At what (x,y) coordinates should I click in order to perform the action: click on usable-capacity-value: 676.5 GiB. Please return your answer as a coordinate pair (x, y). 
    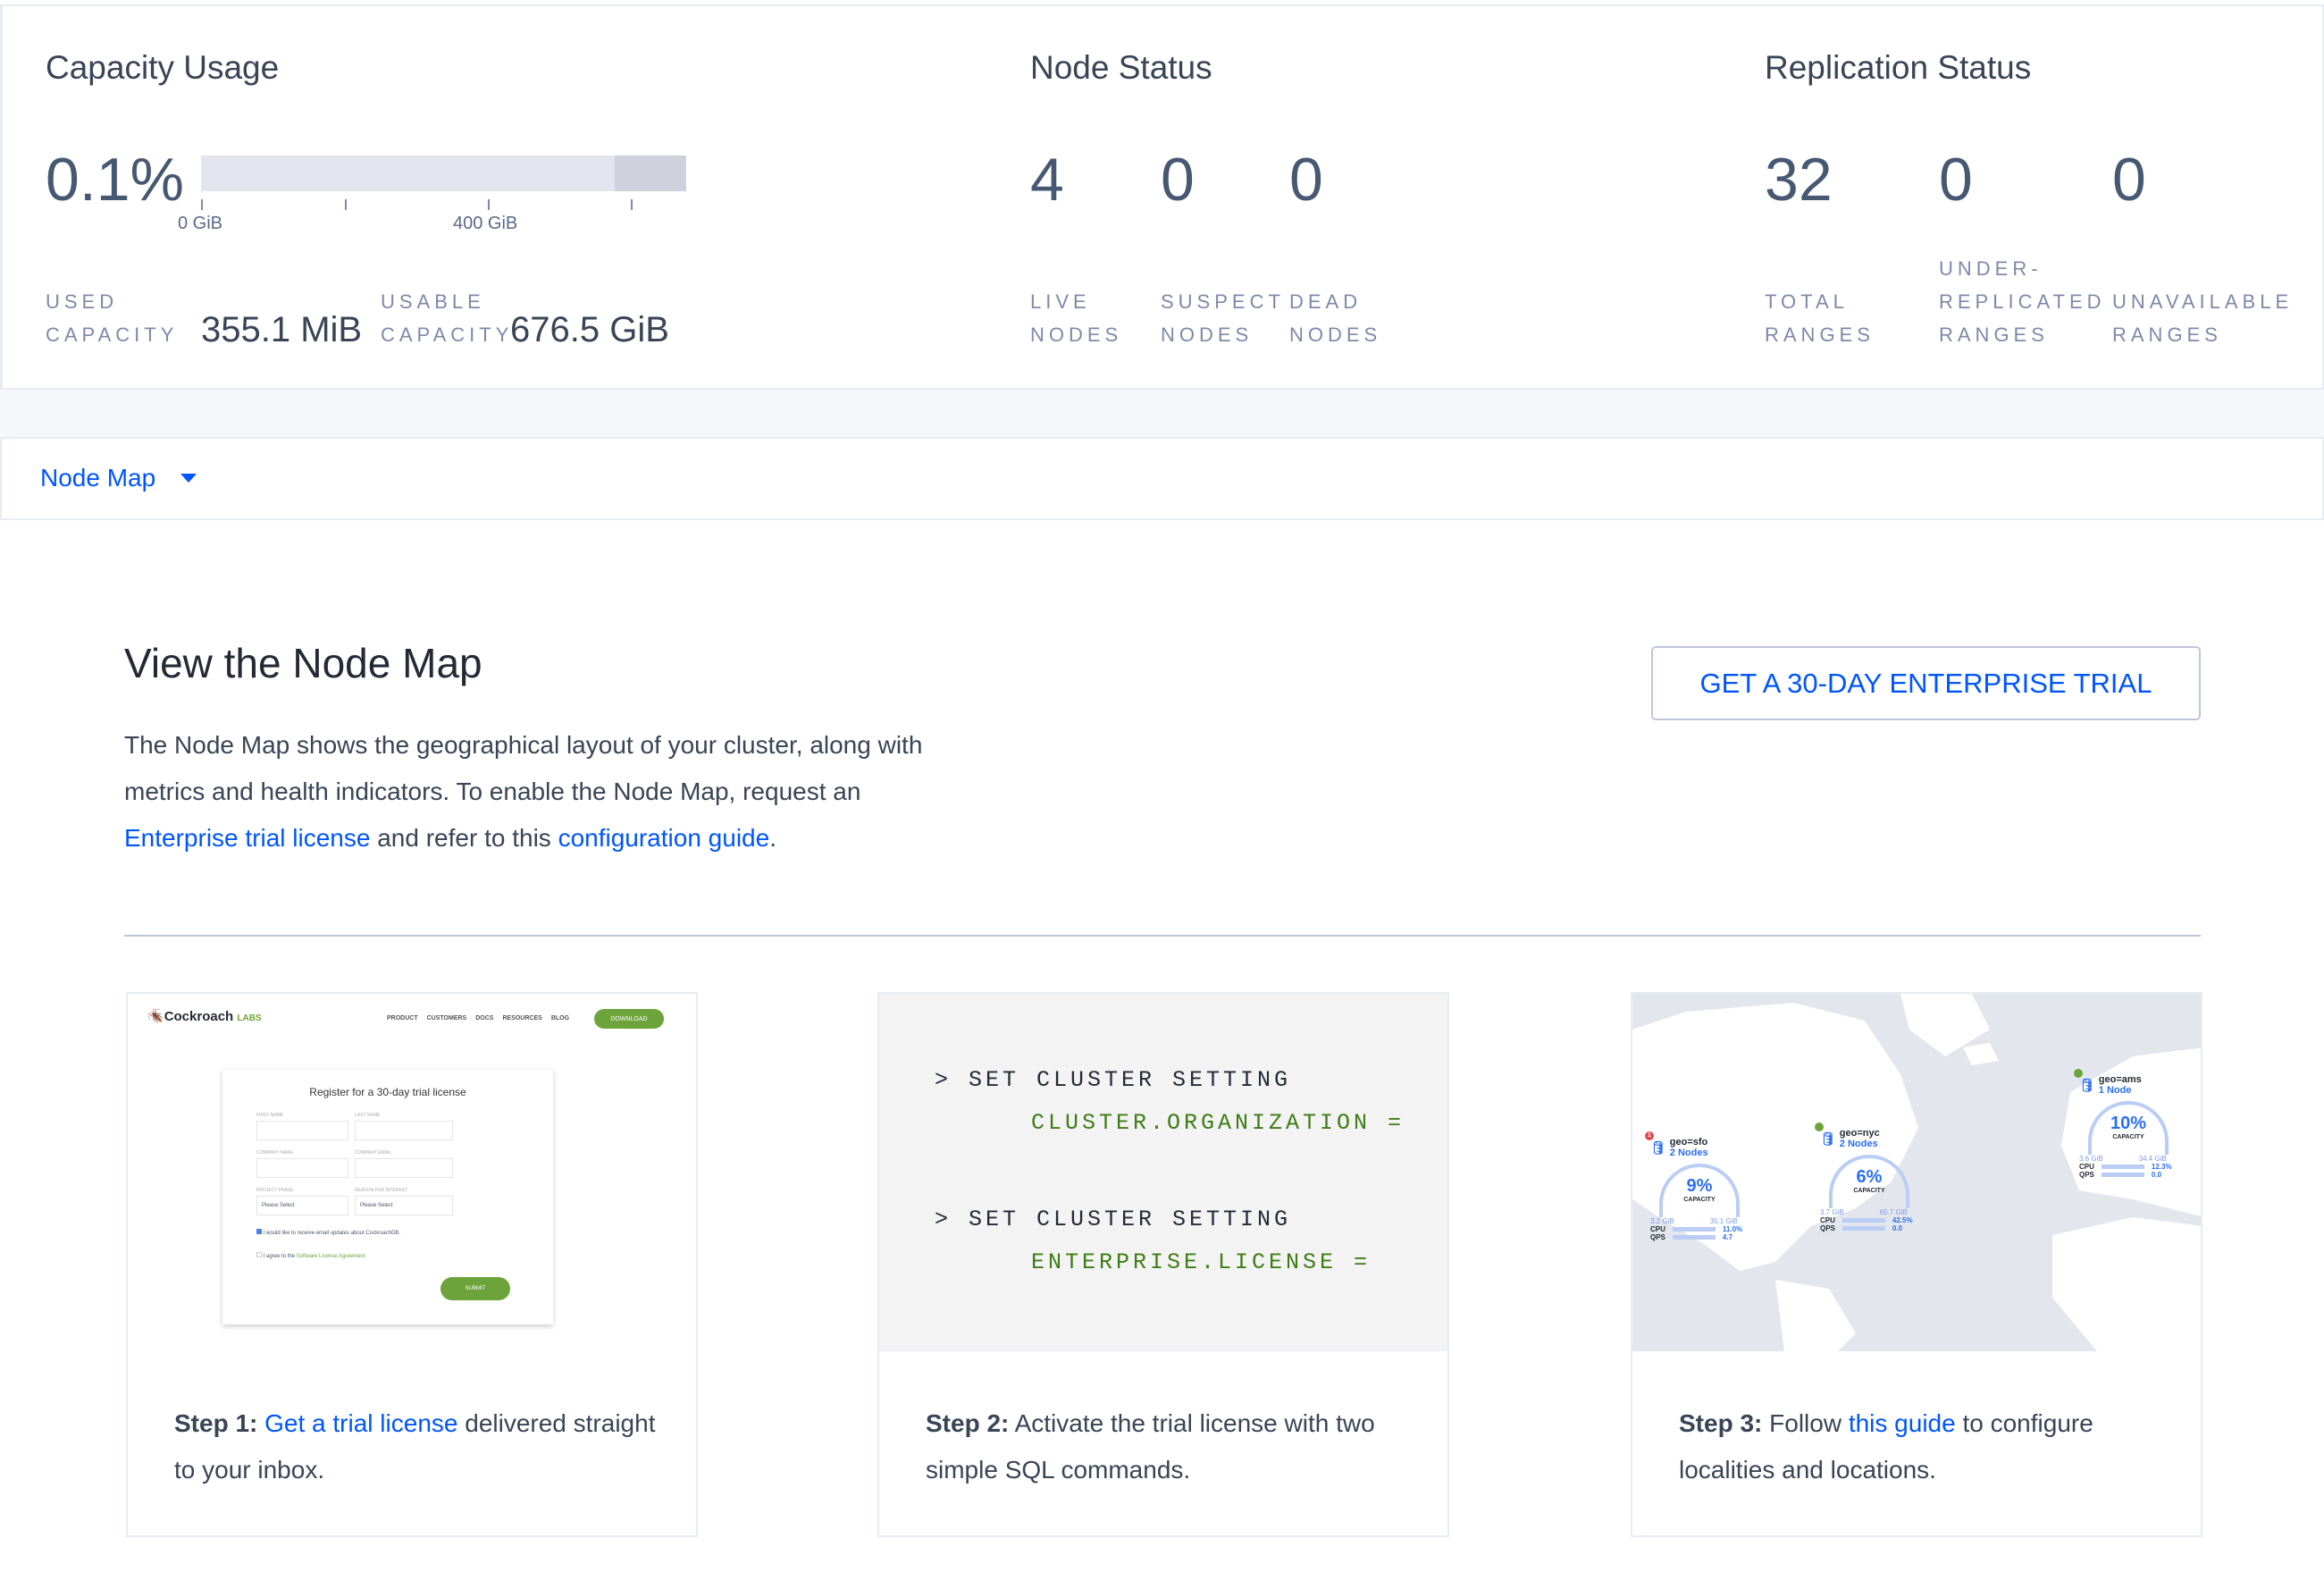
    Looking at the image, I should click on (589, 329).